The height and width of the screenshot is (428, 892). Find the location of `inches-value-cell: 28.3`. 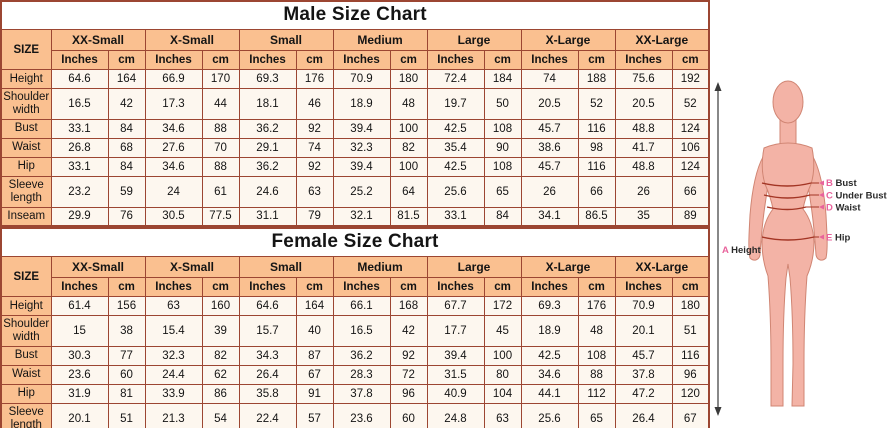

inches-value-cell: 28.3 is located at coordinates (361, 374).